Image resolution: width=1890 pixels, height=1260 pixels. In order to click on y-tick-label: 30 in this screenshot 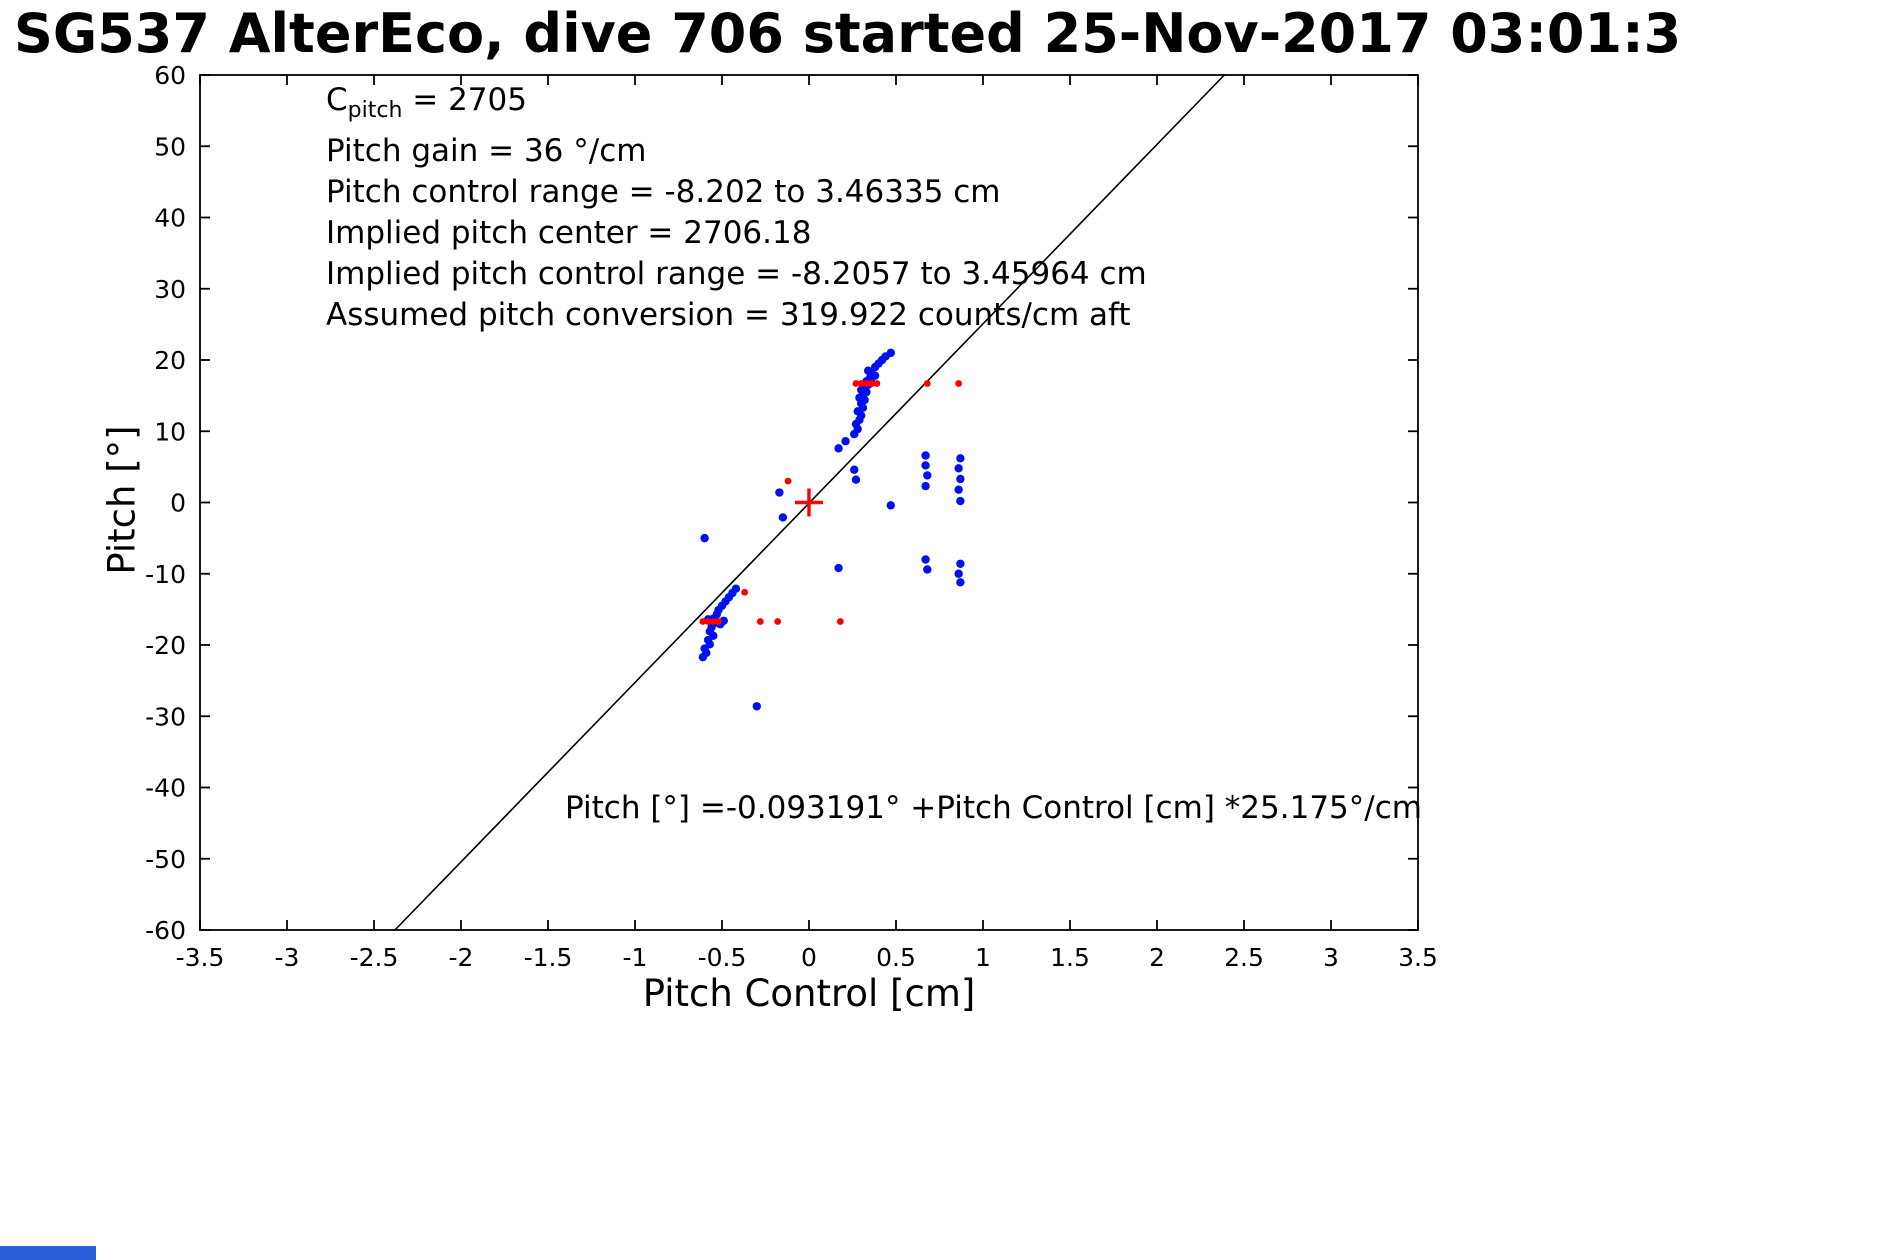, I will do `click(170, 289)`.